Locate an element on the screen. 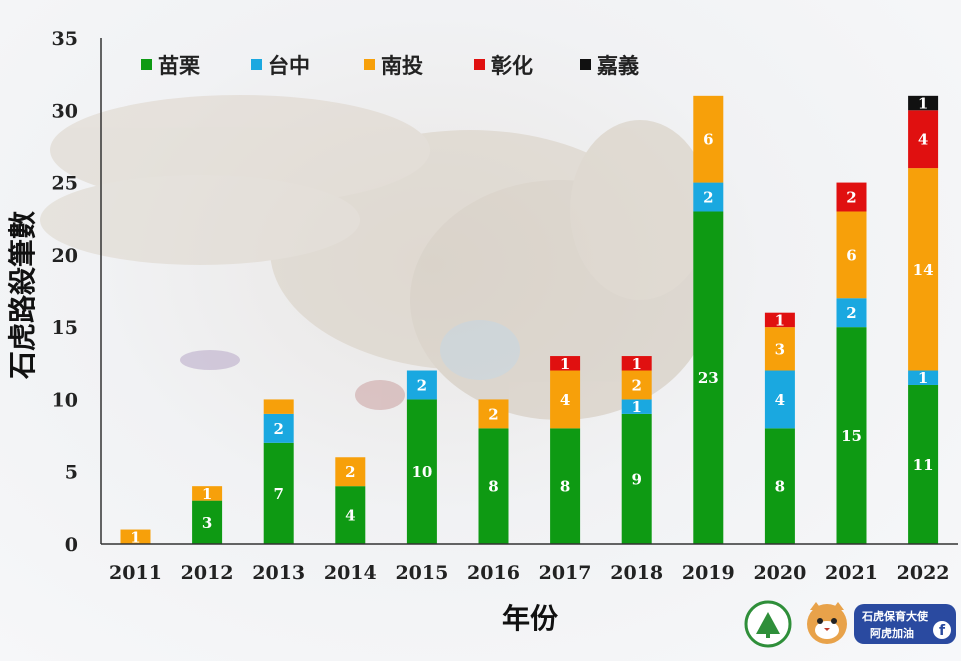  y-tick-label: 10 is located at coordinates (65, 400).